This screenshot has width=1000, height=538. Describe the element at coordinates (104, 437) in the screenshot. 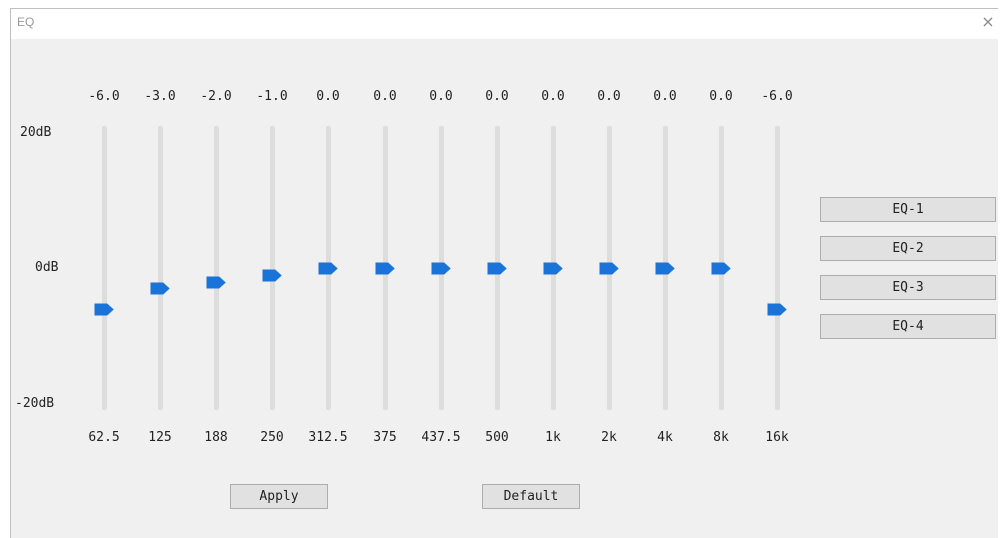

I see `band-frequency-label: 62.5` at that location.